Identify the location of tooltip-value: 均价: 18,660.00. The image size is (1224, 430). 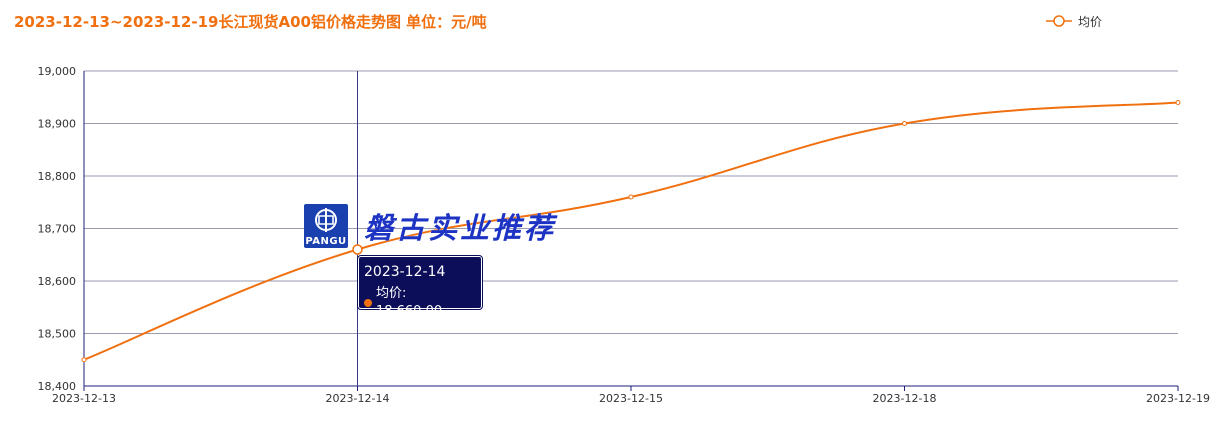
(409, 302).